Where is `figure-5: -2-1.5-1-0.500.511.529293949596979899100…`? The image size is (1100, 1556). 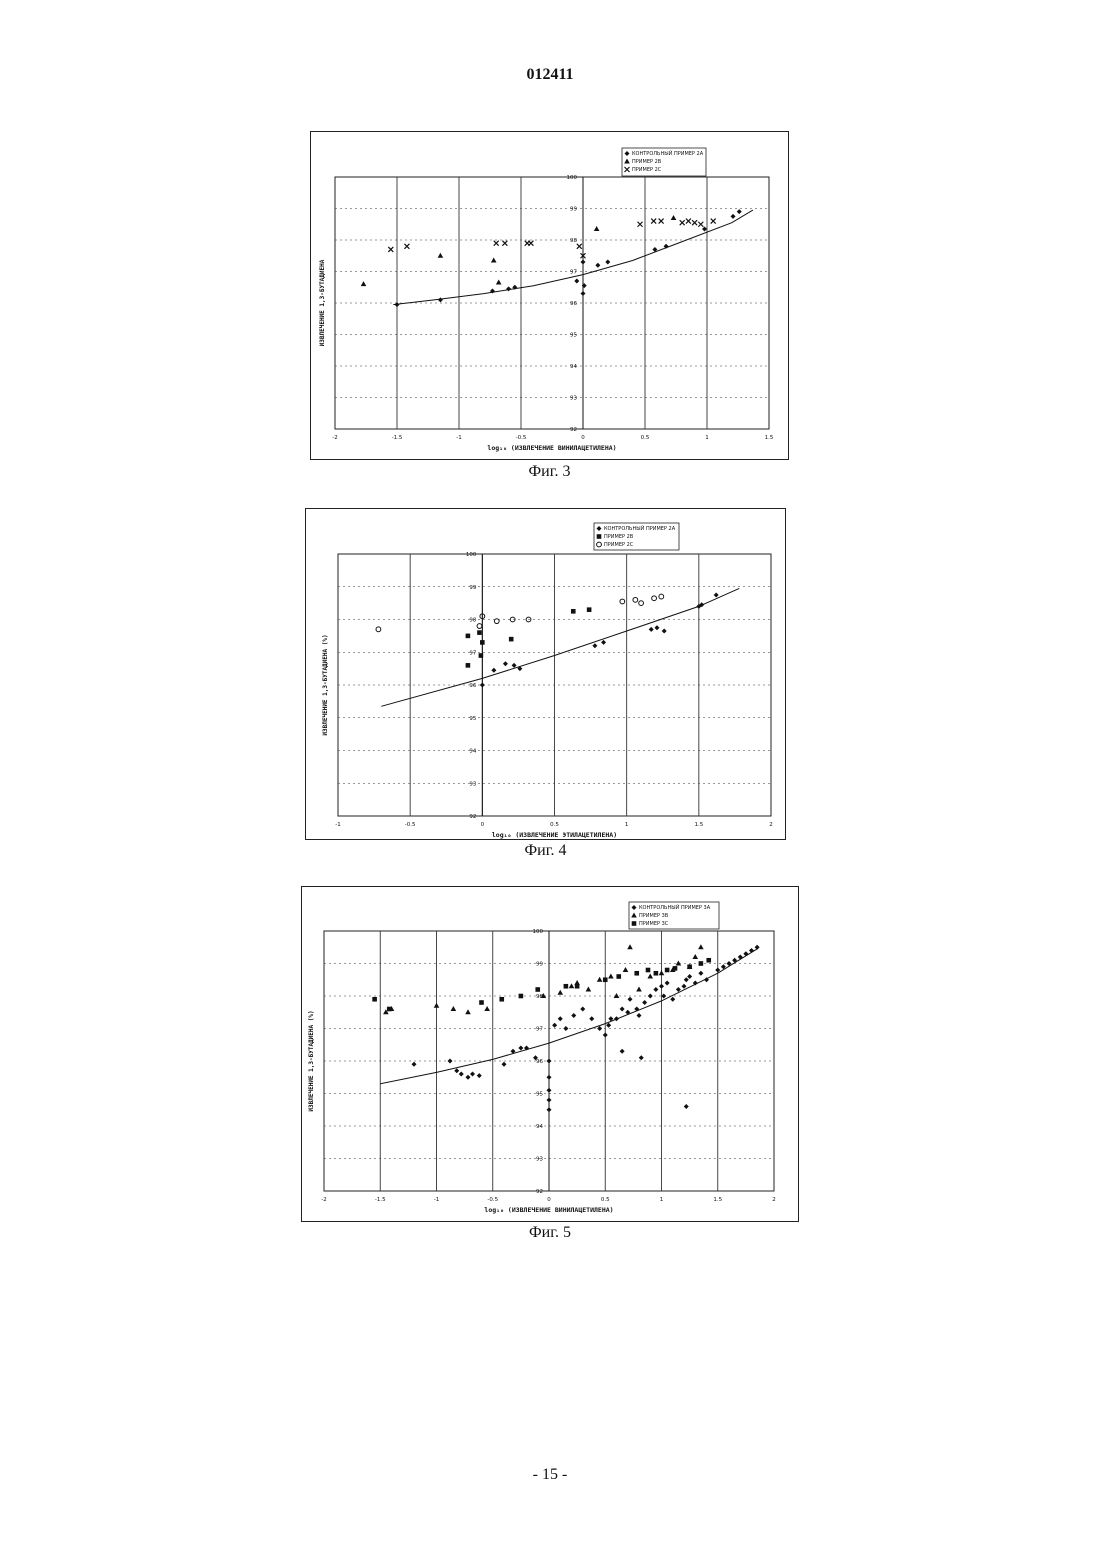 figure-5: -2-1.5-1-0.500.511.529293949596979899100… is located at coordinates (550, 1054).